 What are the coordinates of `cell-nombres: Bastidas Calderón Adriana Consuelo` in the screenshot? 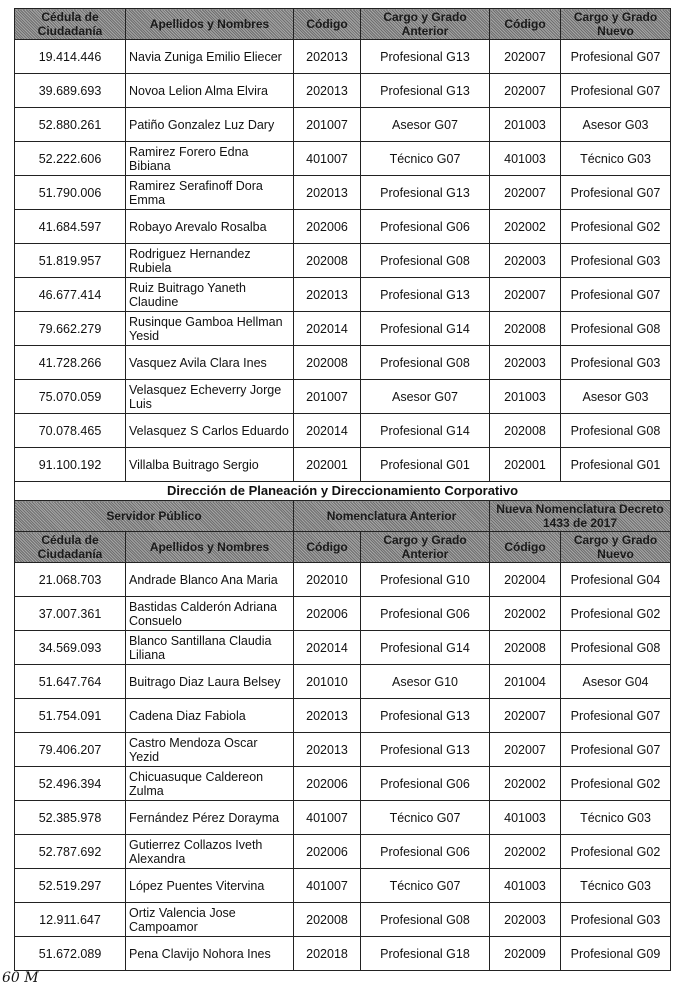 It's located at (209, 613).